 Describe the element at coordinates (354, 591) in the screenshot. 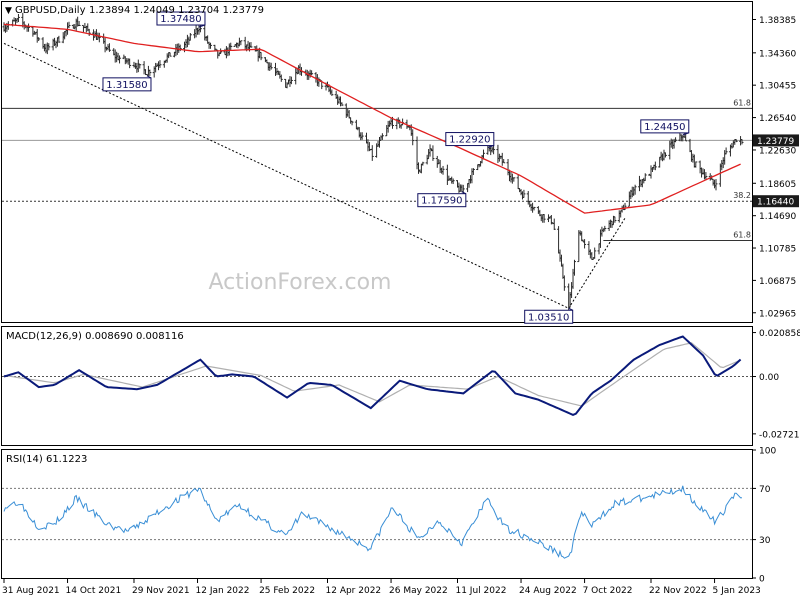

I see `x-axis-label: 12 Apr 2022` at that location.